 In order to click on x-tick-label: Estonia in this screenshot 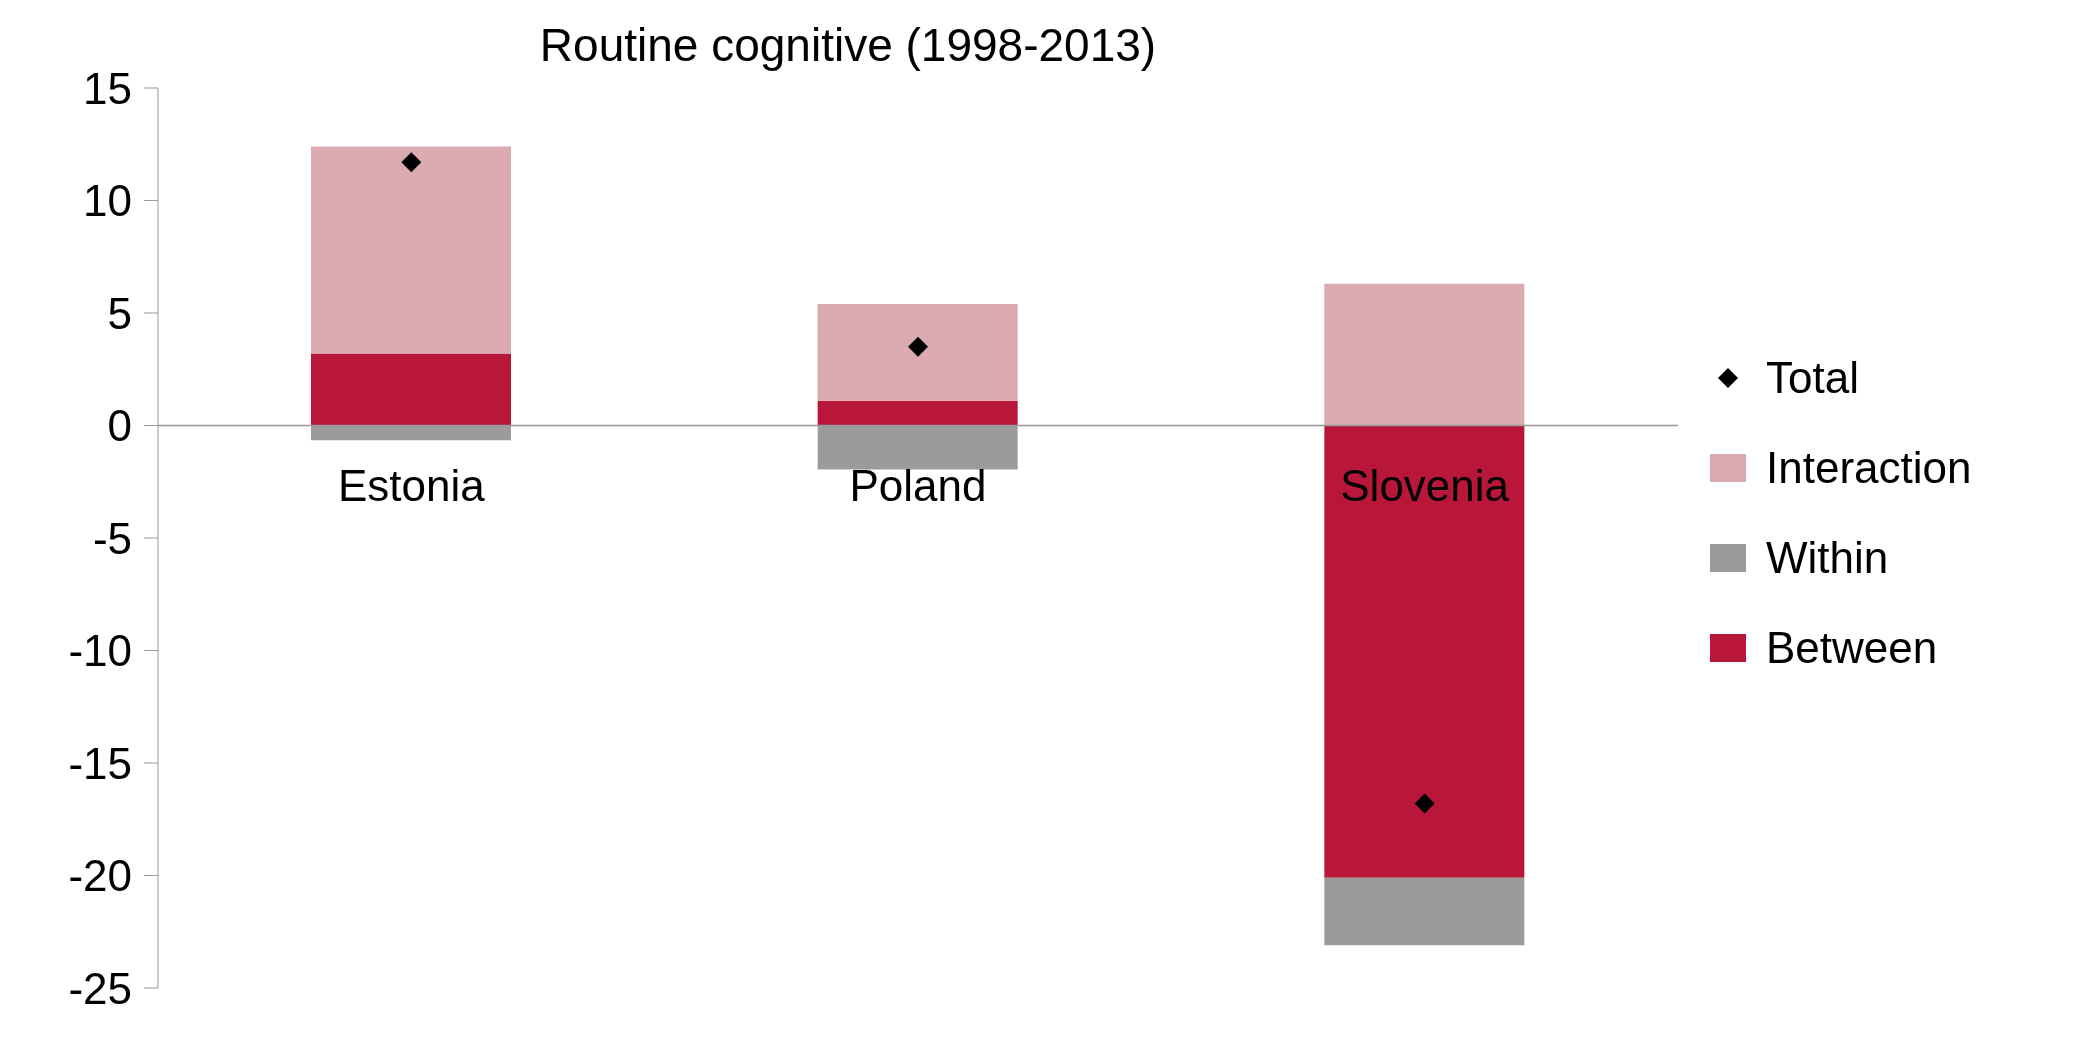, I will do `click(411, 485)`.